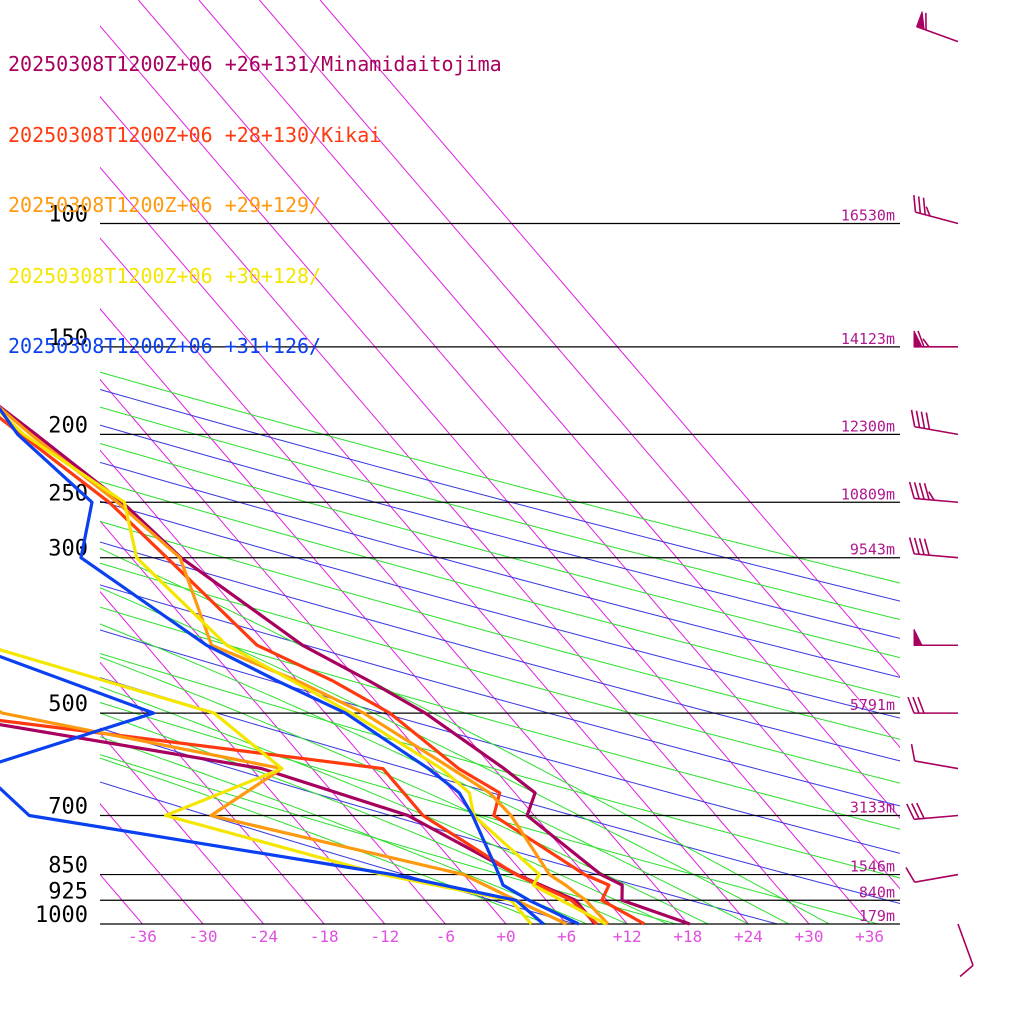  I want to click on wind-barbs, so click(939, 494).